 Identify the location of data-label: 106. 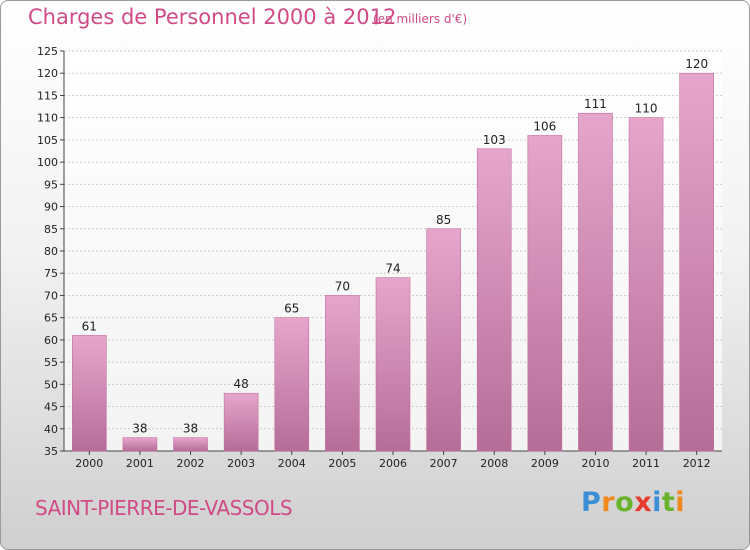
(544, 126).